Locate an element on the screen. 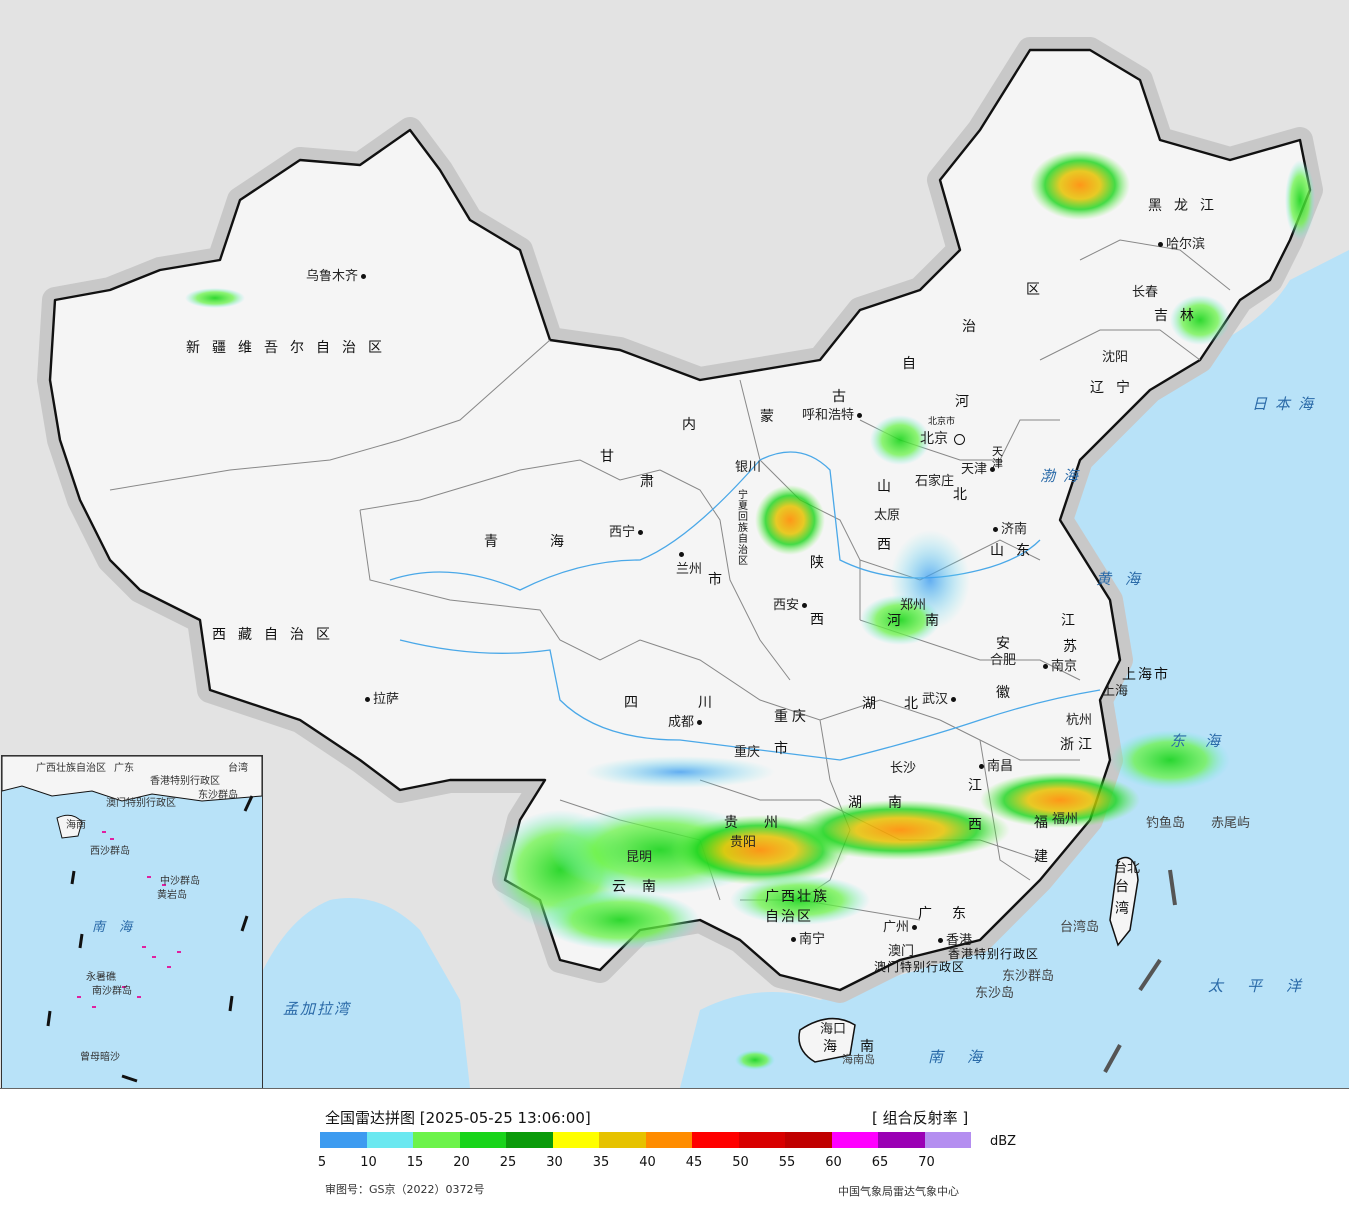 This screenshot has width=1349, height=1209. province-taiwan-wan: 湾 is located at coordinates (1128, 909).